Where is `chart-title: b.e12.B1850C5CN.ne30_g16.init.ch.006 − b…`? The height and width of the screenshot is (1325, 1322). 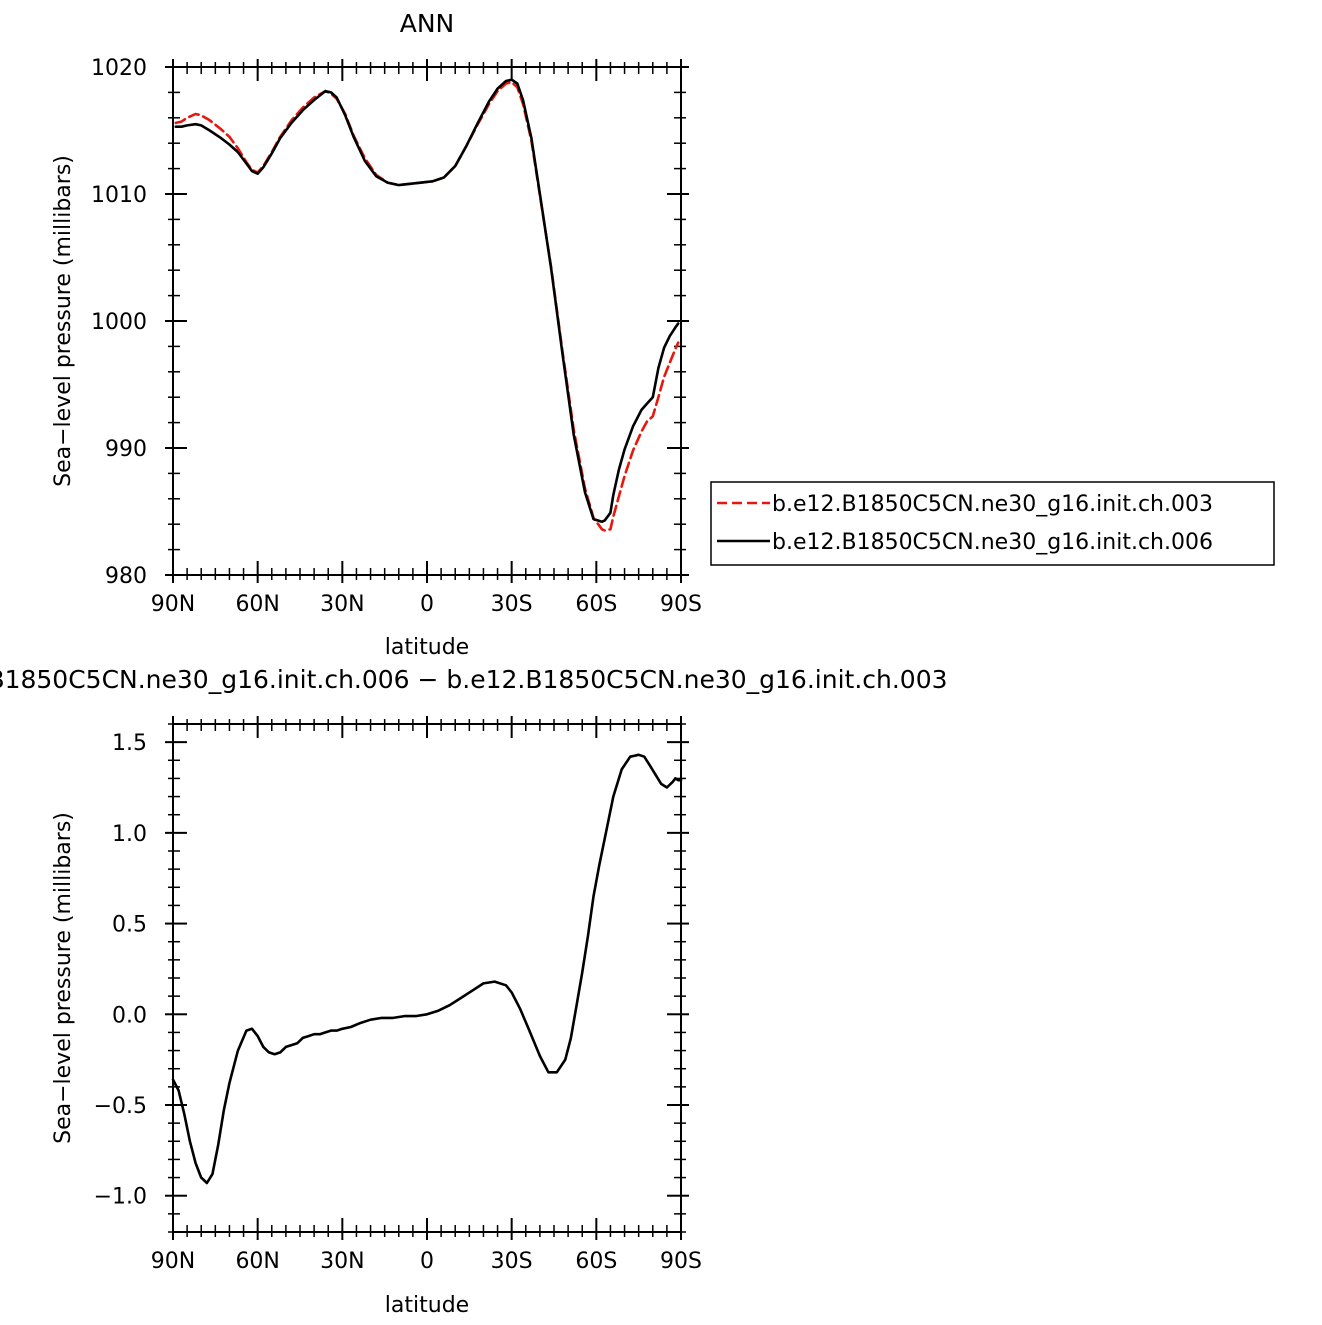
chart-title: b.e12.B1850C5CN.ne30_g16.init.ch.006 − b… is located at coordinates (474, 679).